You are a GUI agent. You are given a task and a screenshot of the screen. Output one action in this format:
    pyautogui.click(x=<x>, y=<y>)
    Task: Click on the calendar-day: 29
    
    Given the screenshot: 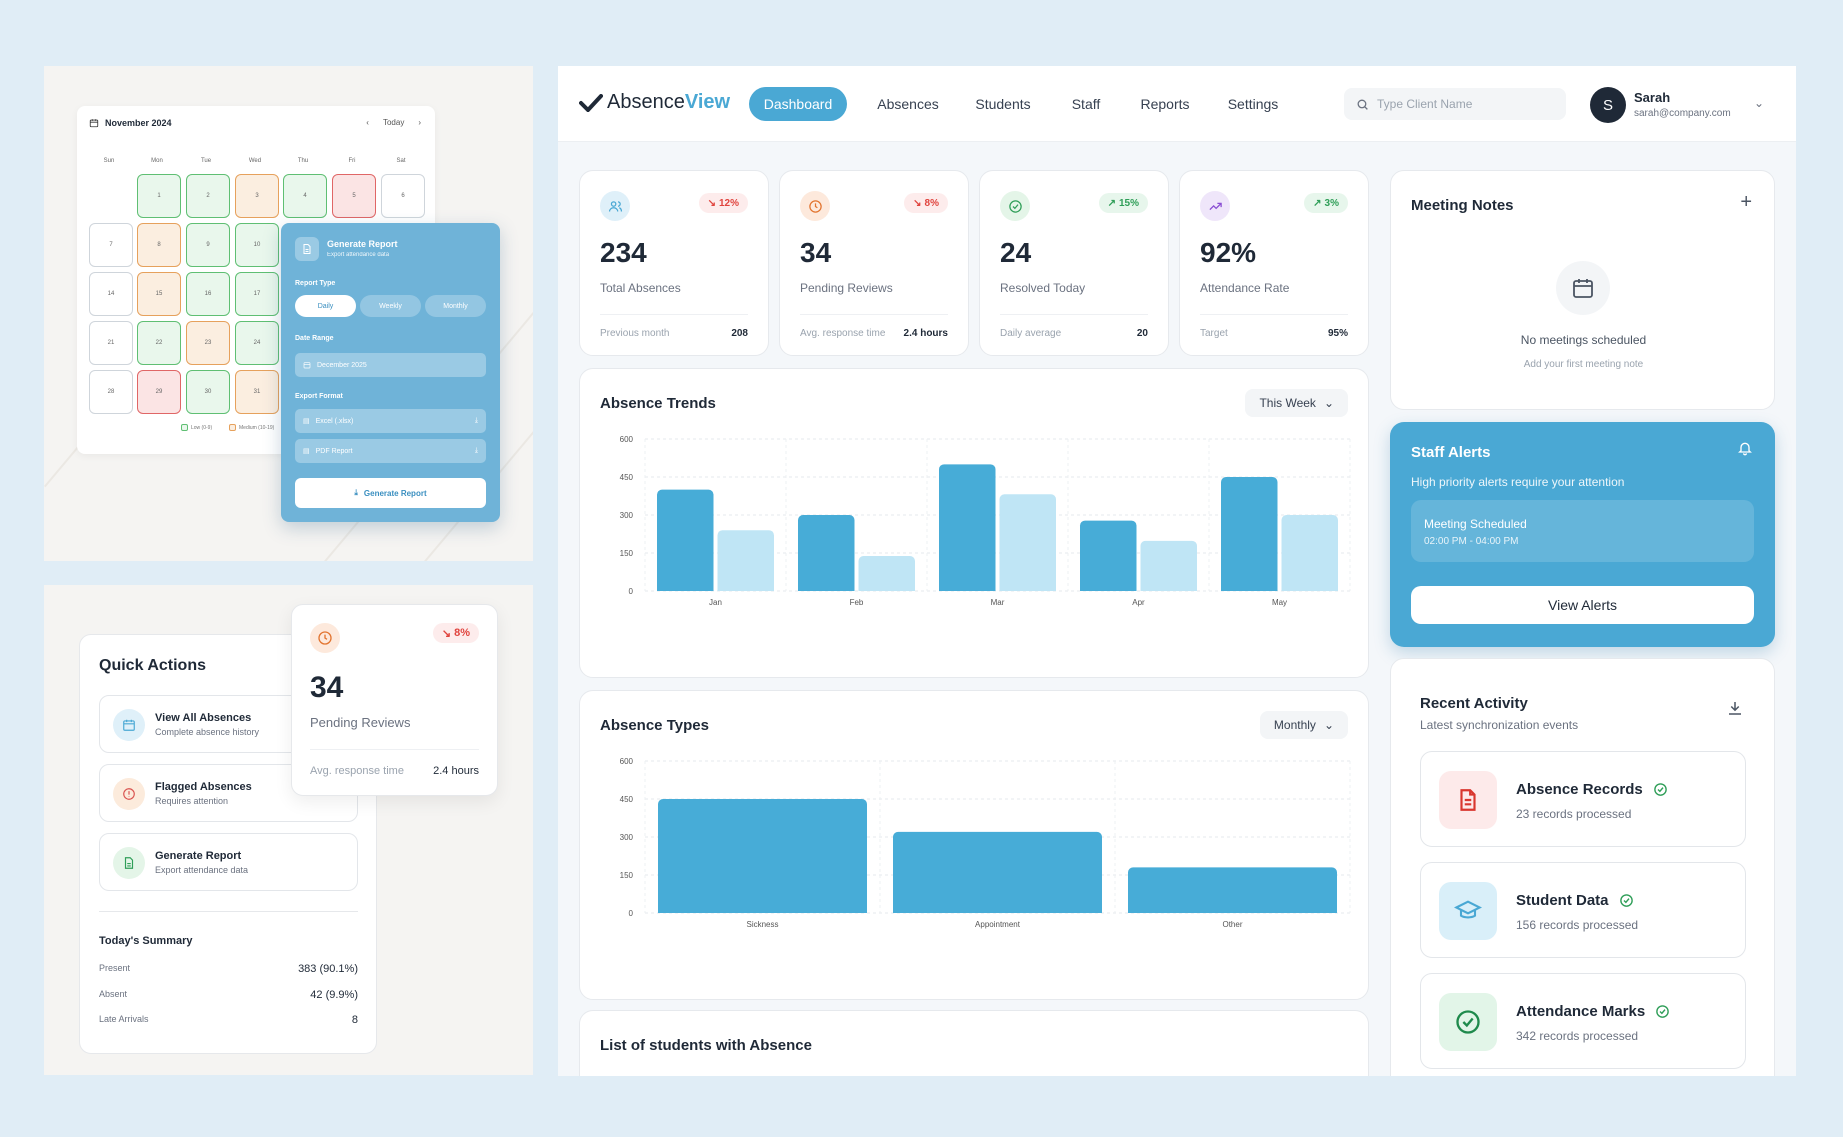 What is the action you would take?
    pyautogui.click(x=159, y=392)
    